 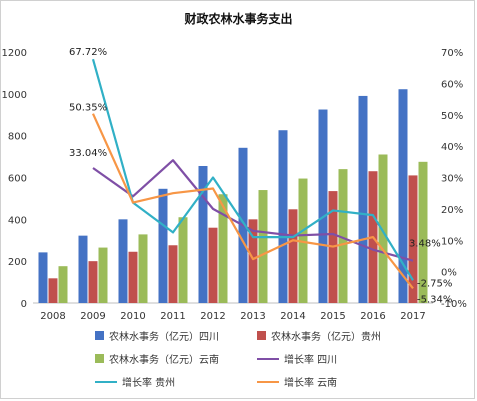 I want to click on x-tick-label: 2009, so click(x=92, y=316).